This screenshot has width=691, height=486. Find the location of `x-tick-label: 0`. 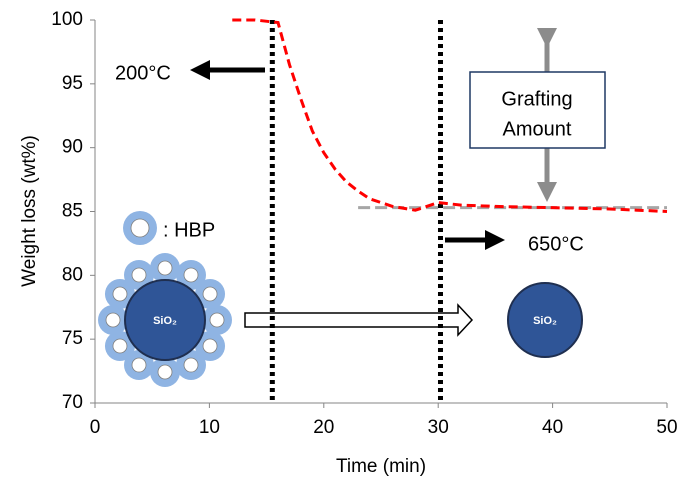

x-tick-label: 0 is located at coordinates (95, 427).